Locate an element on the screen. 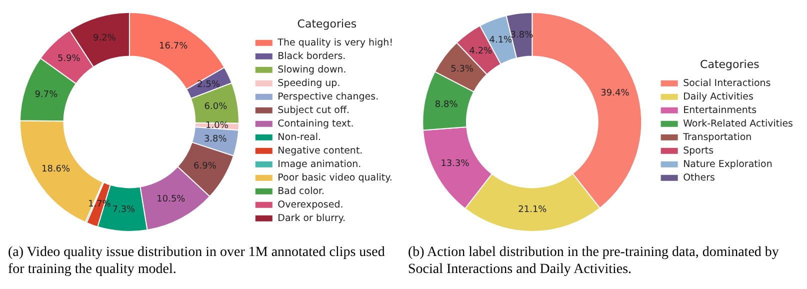 This screenshot has width=807, height=289. text: (b) Action label distribution in the pre-training data, dominated by Social Interactions and Daily Activities. is located at coordinates (594, 261).